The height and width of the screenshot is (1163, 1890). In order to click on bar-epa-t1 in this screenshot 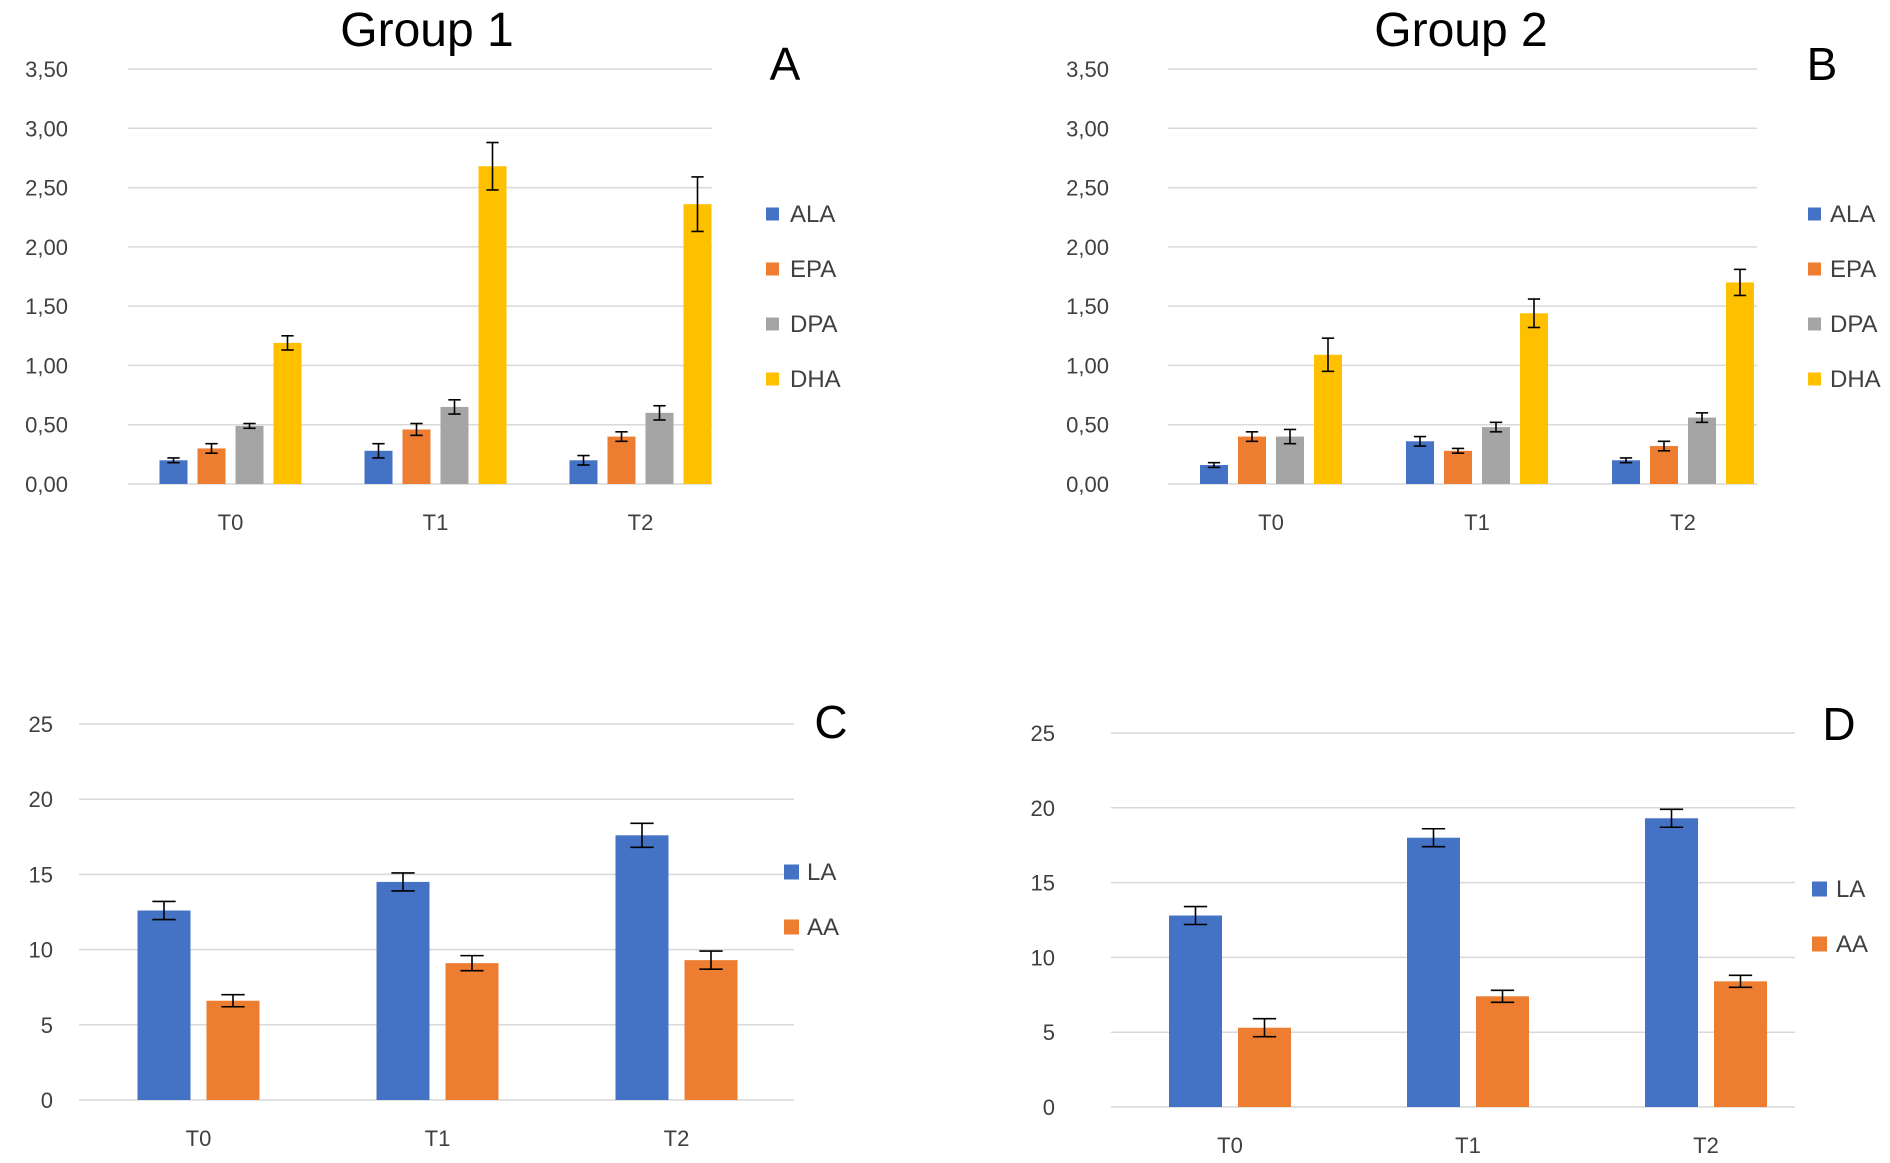, I will do `click(1458, 467)`.